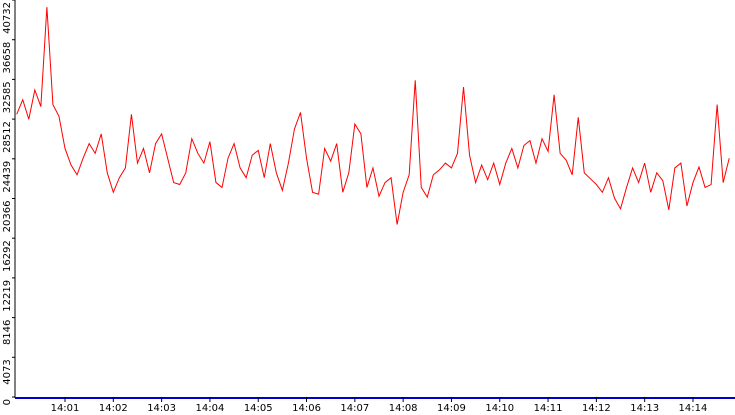  Describe the element at coordinates (7, 177) in the screenshot. I see `y-tick-label: 24439` at that location.